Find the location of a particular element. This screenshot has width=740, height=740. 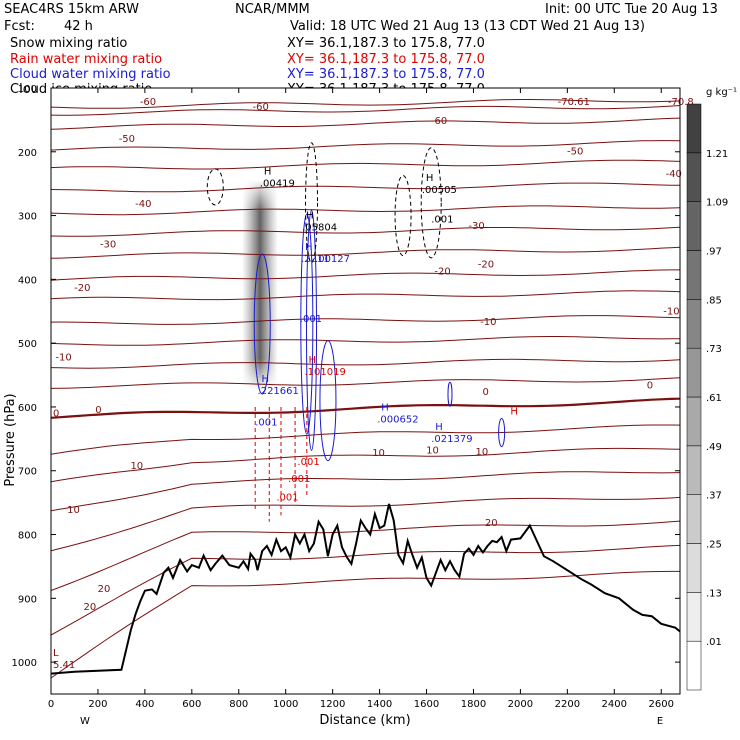

x-axis-label: Distance (km) is located at coordinates (364, 720).